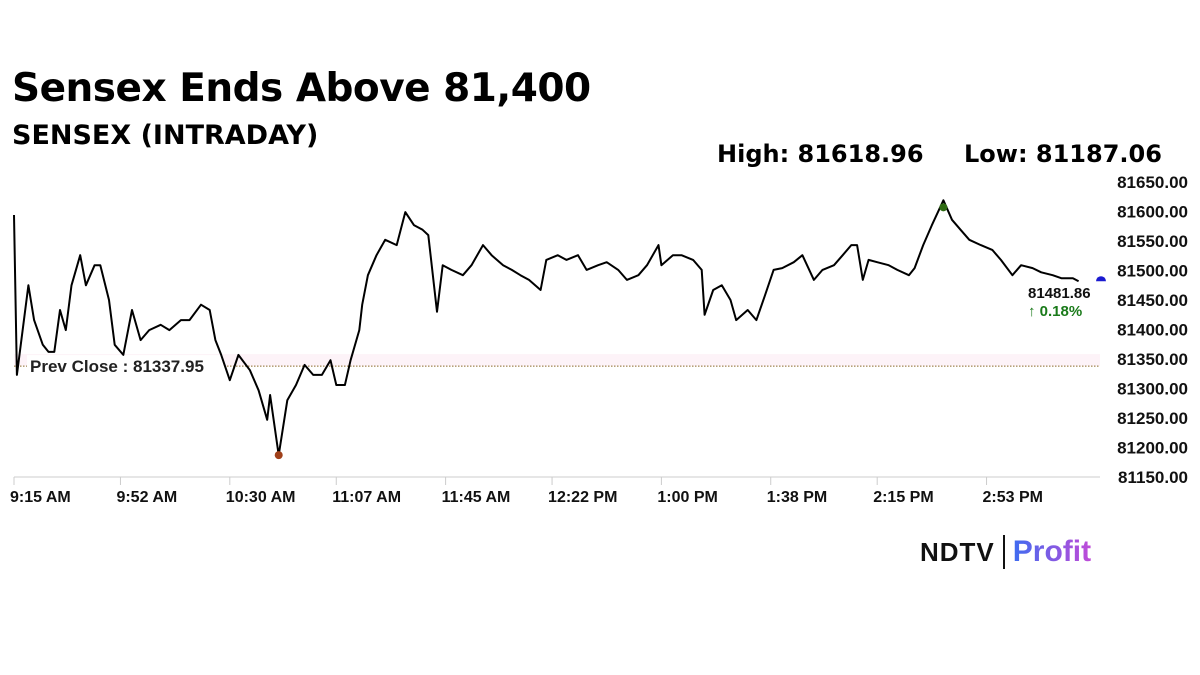  What do you see at coordinates (1152, 182) in the screenshot?
I see `y-tick-label: 81650.00` at bounding box center [1152, 182].